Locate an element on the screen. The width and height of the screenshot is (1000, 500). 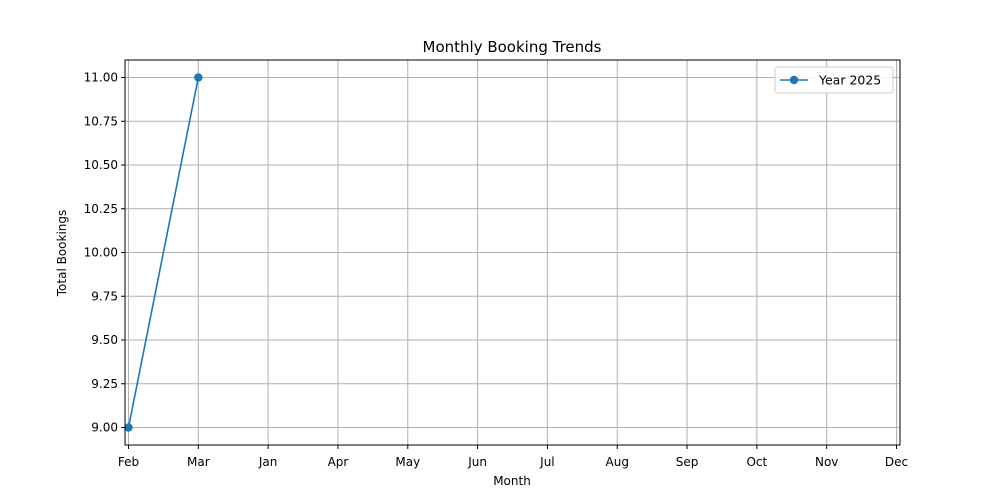
y-tick-label: 10.25 is located at coordinates (101, 209).